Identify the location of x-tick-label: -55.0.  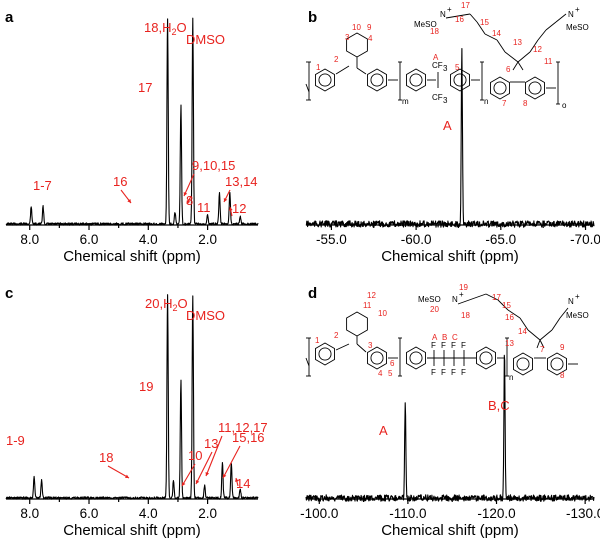
(331, 239).